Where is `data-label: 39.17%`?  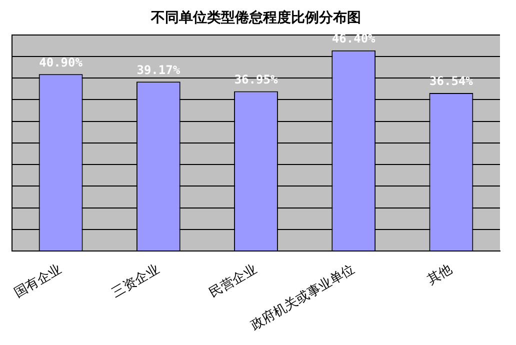 data-label: 39.17% is located at coordinates (158, 69).